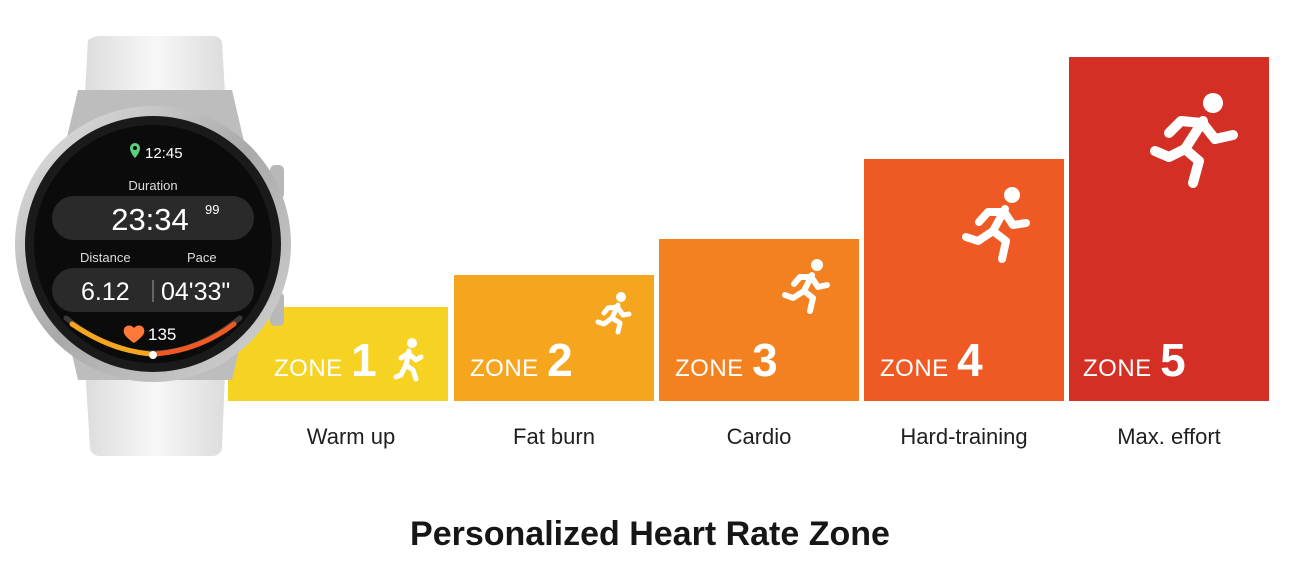 The image size is (1300, 584). What do you see at coordinates (212, 209) in the screenshot?
I see `duration-fraction: 99` at bounding box center [212, 209].